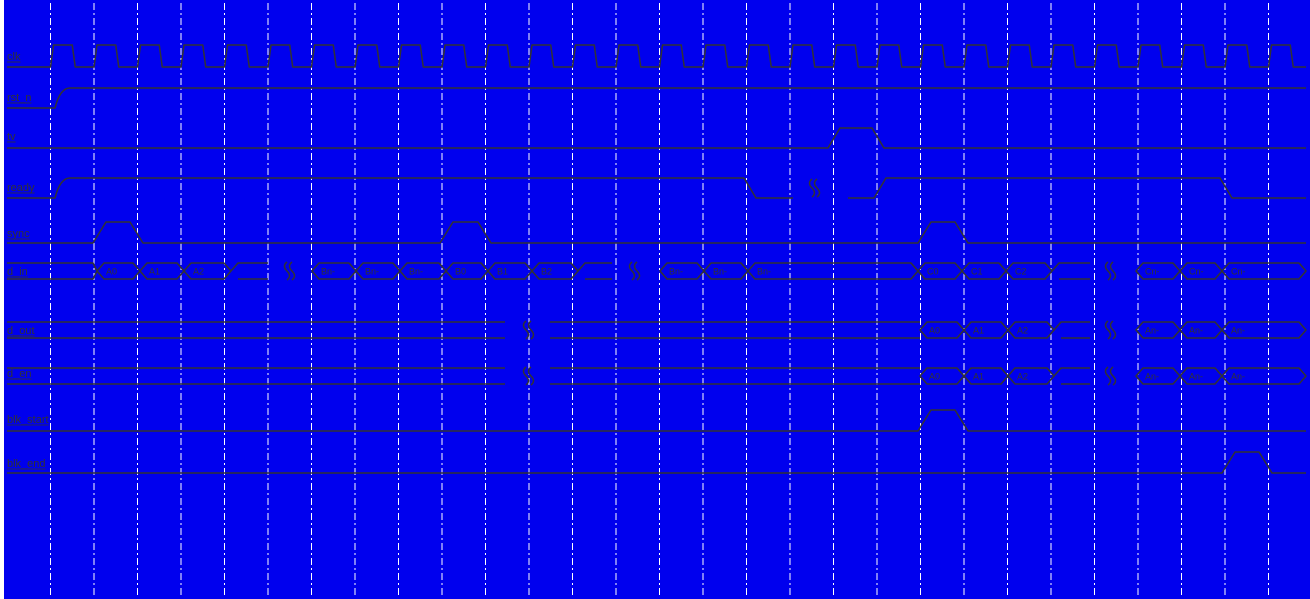 This screenshot has height=599, width=1310. Describe the element at coordinates (26, 464) in the screenshot. I see `signal-label: blk_end` at that location.